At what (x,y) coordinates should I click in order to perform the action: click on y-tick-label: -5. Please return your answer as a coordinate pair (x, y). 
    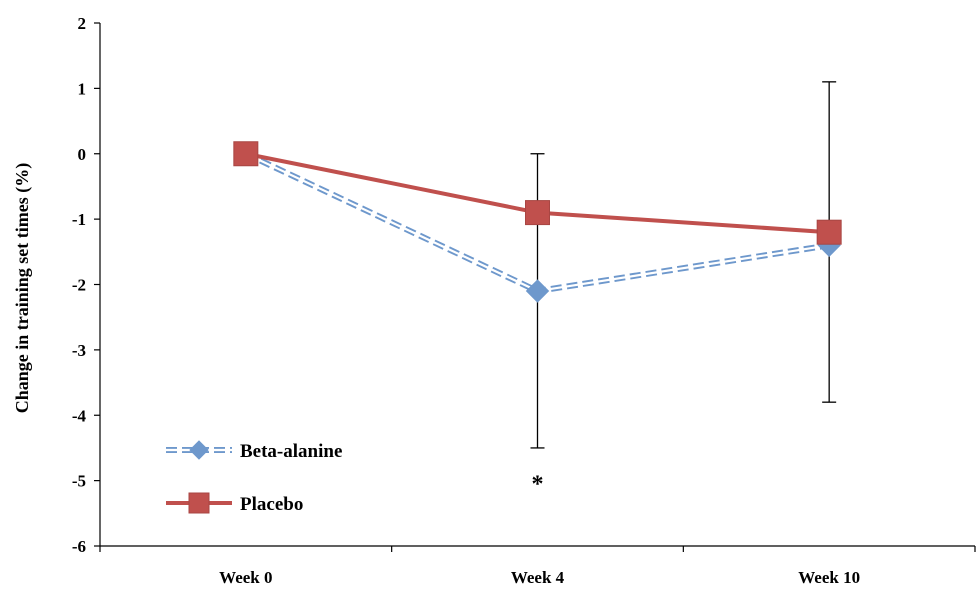
    Looking at the image, I should click on (79, 481).